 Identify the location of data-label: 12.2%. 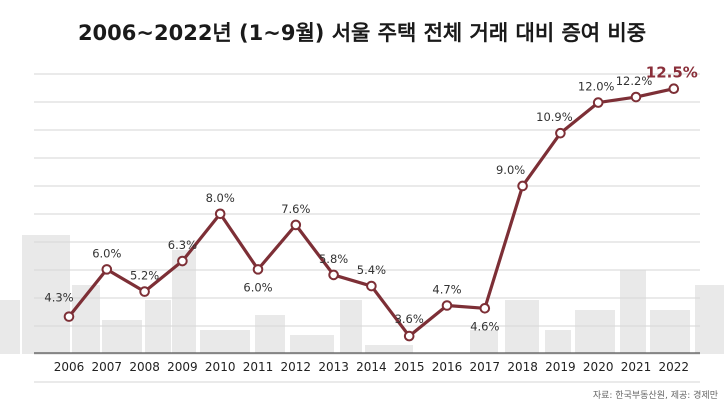
(634, 81).